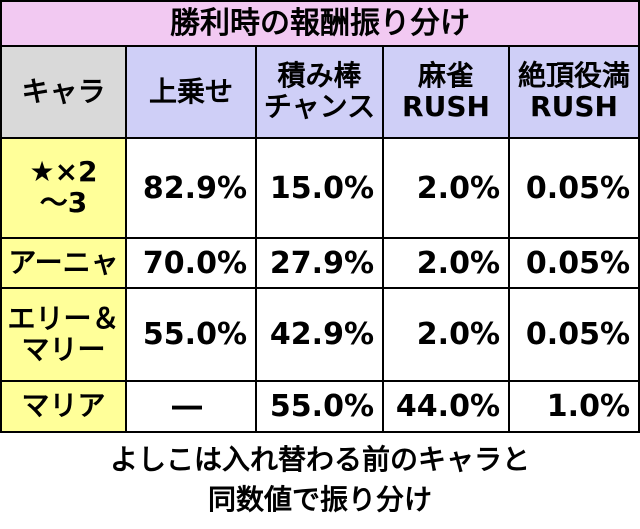 The width and height of the screenshot is (640, 529). I want to click on row-label: エリー＆ マリー, so click(63, 334).